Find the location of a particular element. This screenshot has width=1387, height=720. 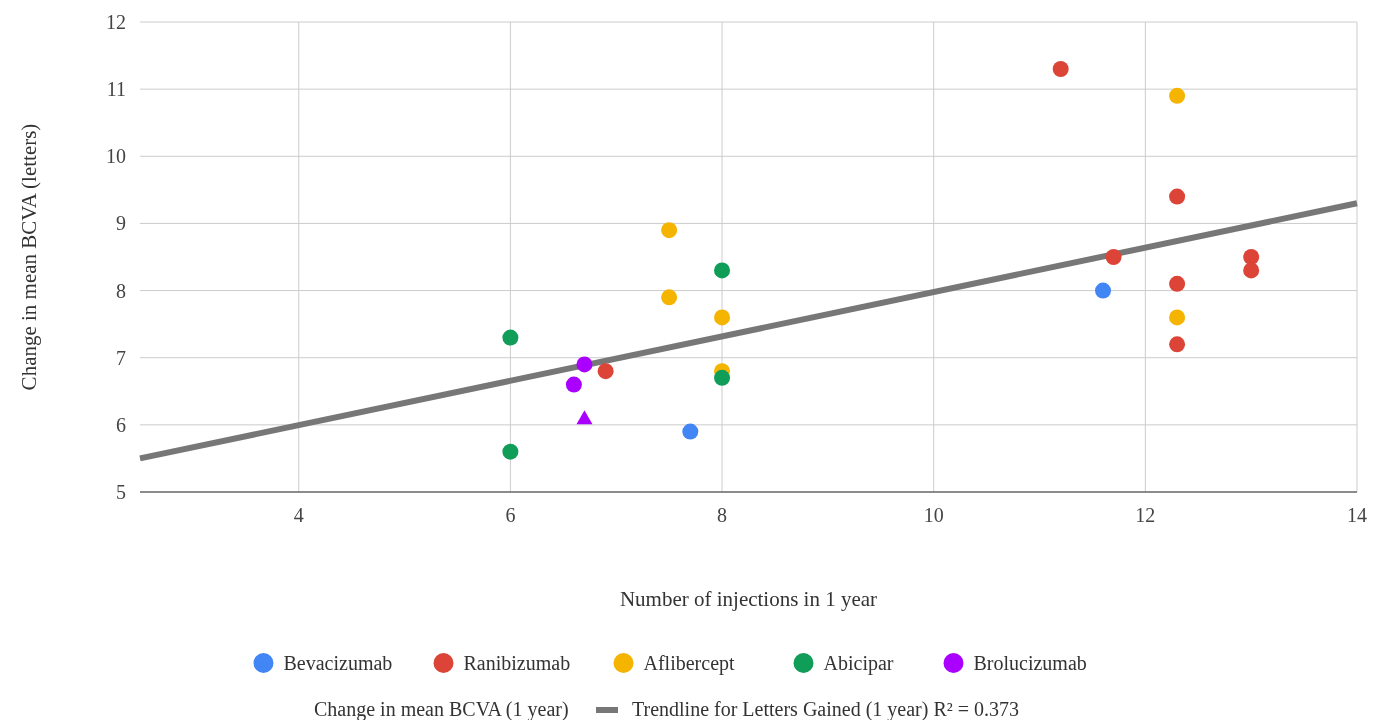

x-tick-label: 10 is located at coordinates (933, 515).